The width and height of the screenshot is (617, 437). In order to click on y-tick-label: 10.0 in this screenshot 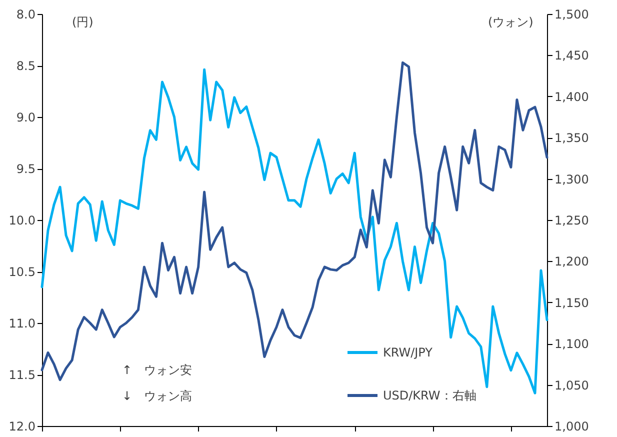, I will do `click(22, 221)`.